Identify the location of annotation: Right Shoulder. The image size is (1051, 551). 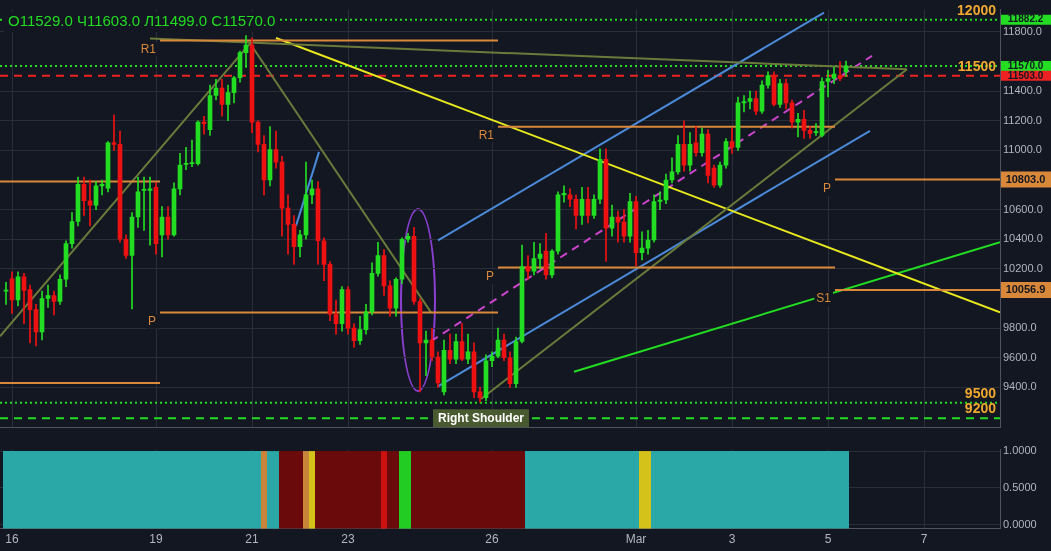
(481, 417).